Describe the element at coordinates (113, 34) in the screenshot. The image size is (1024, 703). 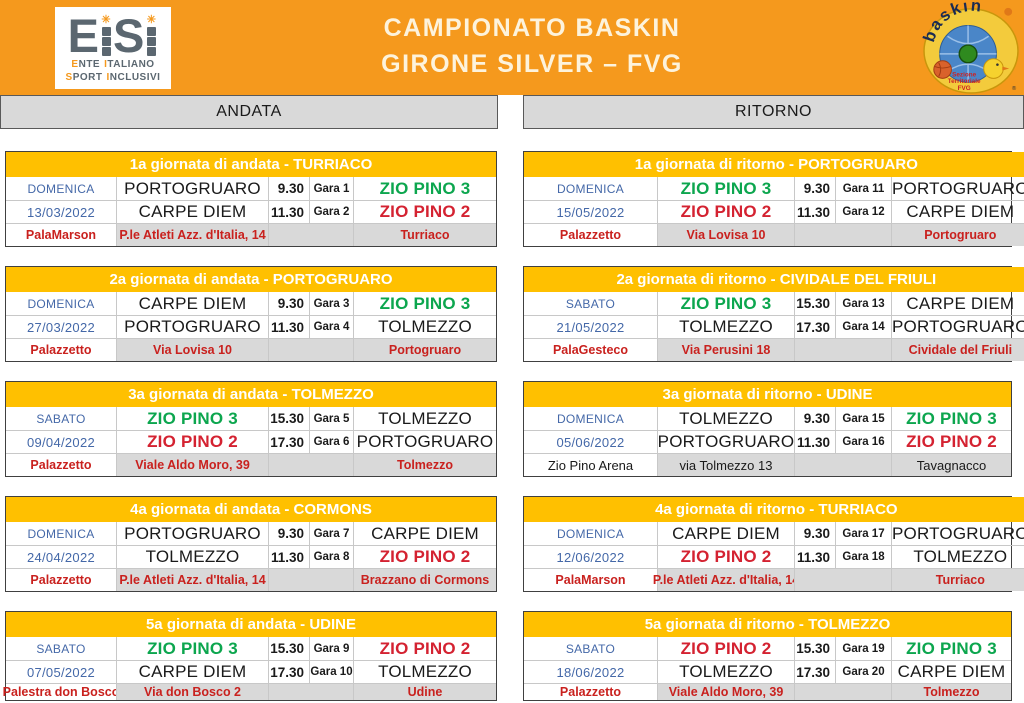
I see `eisi-logo-letters: E ✳ S ✳` at that location.